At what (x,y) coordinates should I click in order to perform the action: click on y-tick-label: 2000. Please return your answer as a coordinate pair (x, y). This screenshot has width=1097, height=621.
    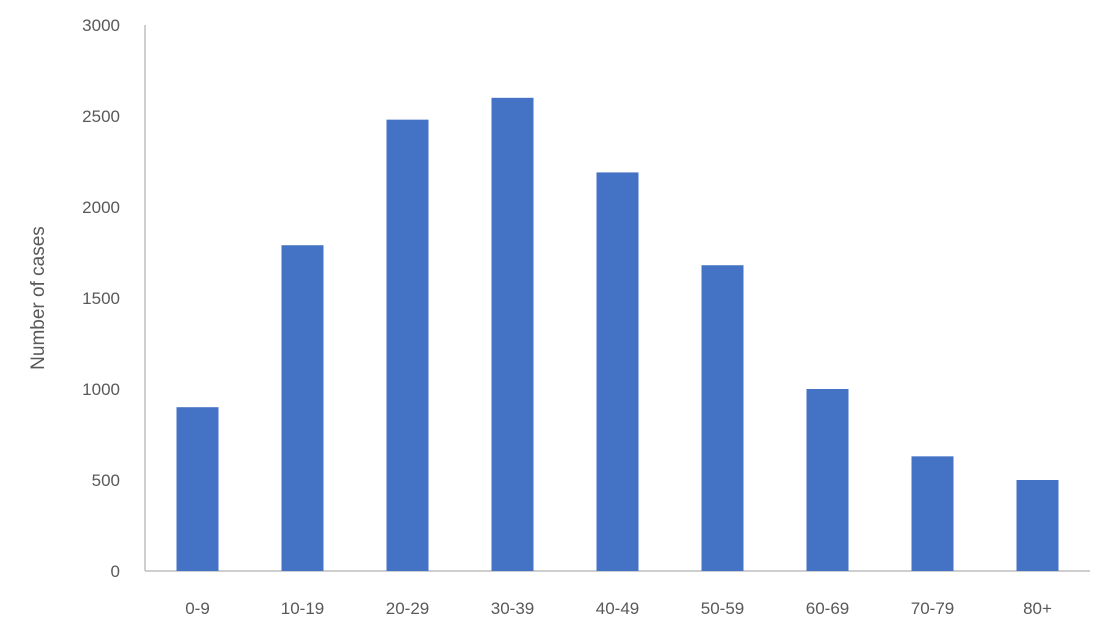
    Looking at the image, I should click on (101, 207).